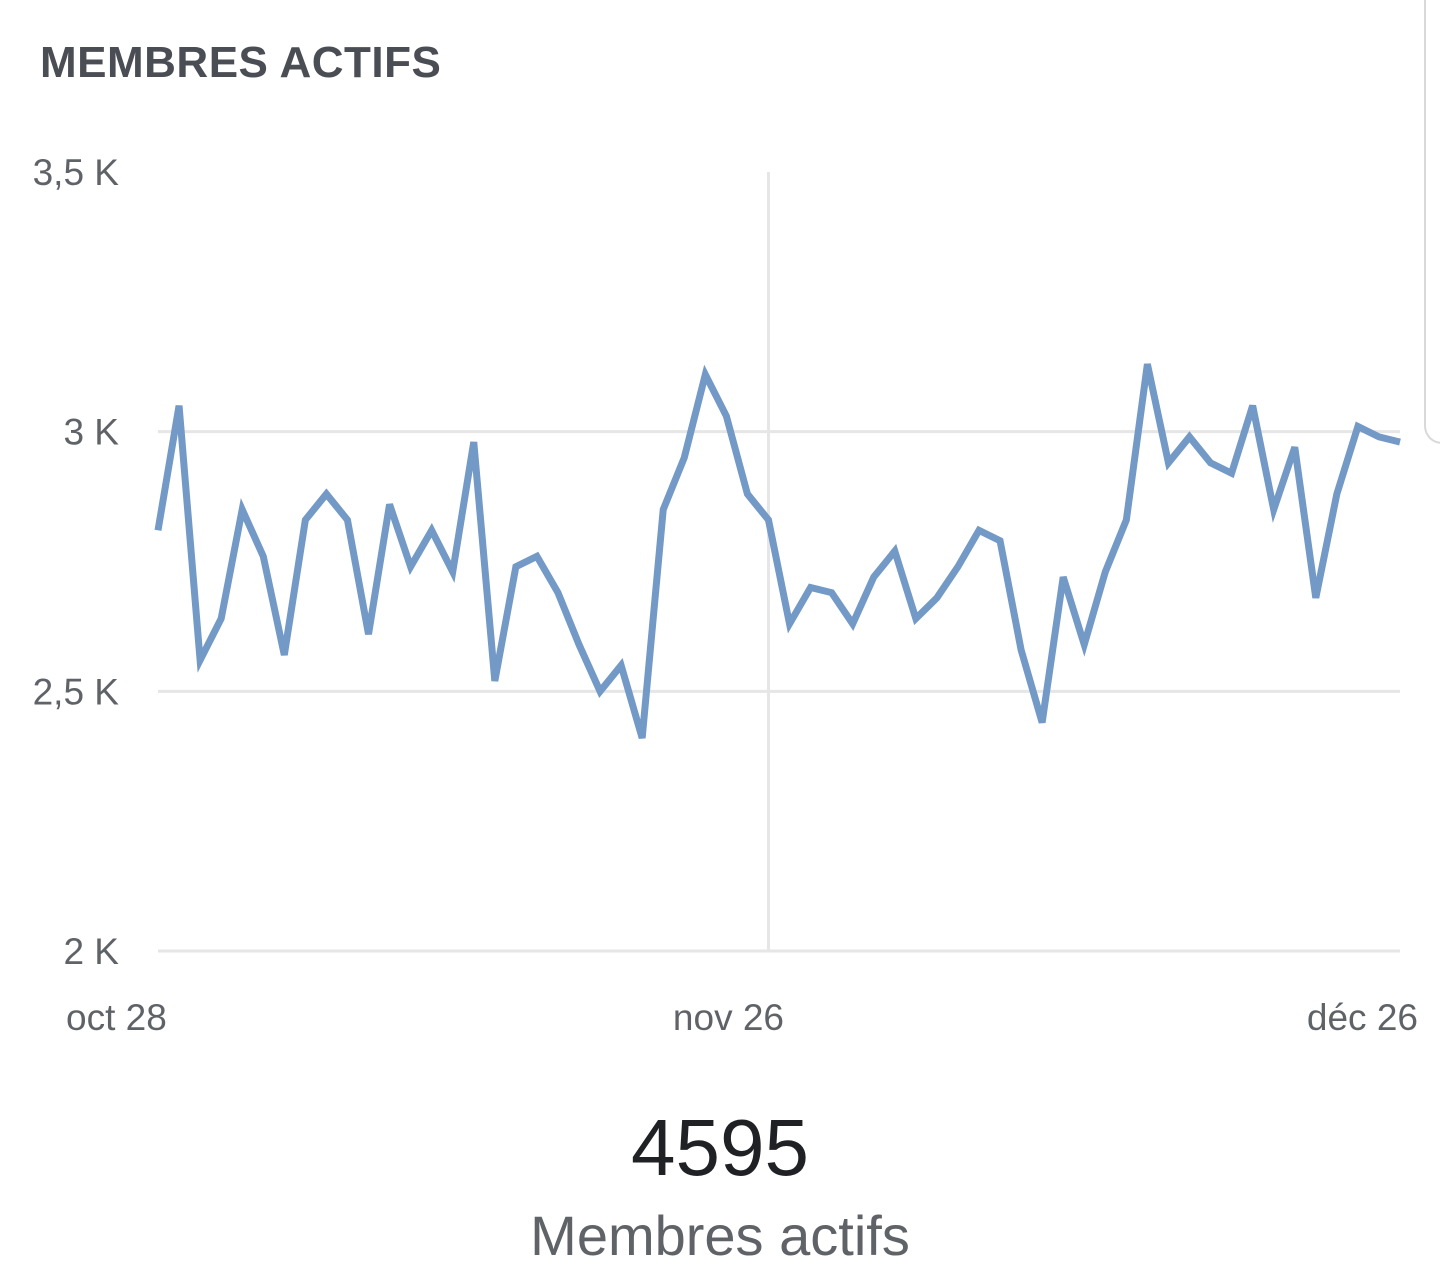 The height and width of the screenshot is (1284, 1440). What do you see at coordinates (241, 62) in the screenshot?
I see `chart-title: MEMBRES ACTIFS` at bounding box center [241, 62].